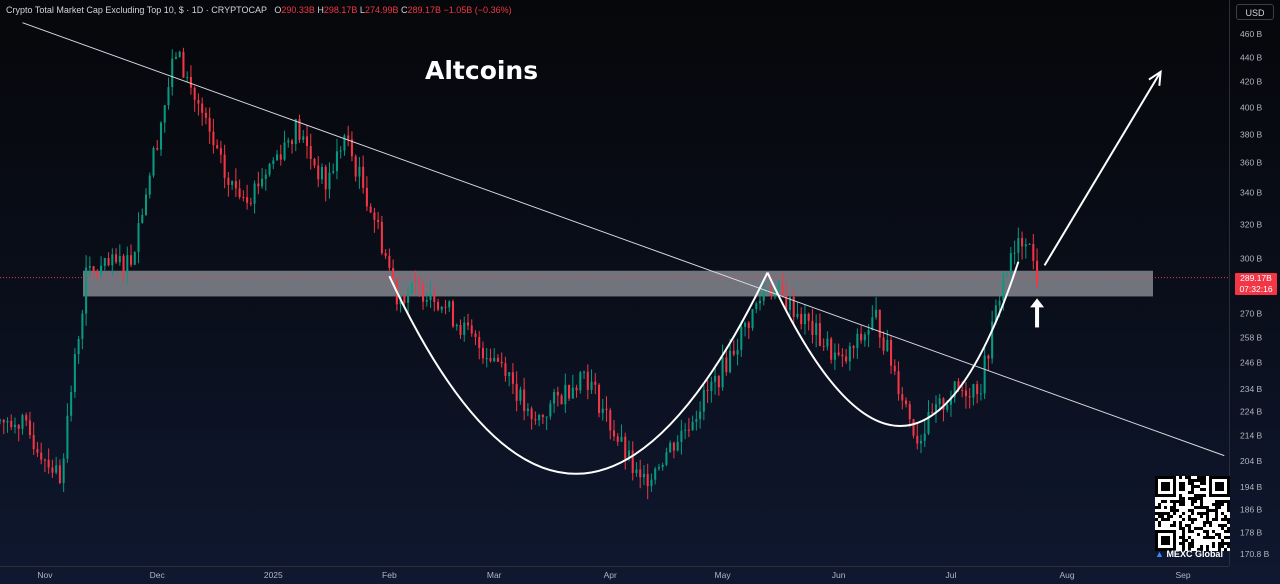 The width and height of the screenshot is (1280, 584). What do you see at coordinates (723, 575) in the screenshot?
I see `x-tick-label: May` at bounding box center [723, 575].